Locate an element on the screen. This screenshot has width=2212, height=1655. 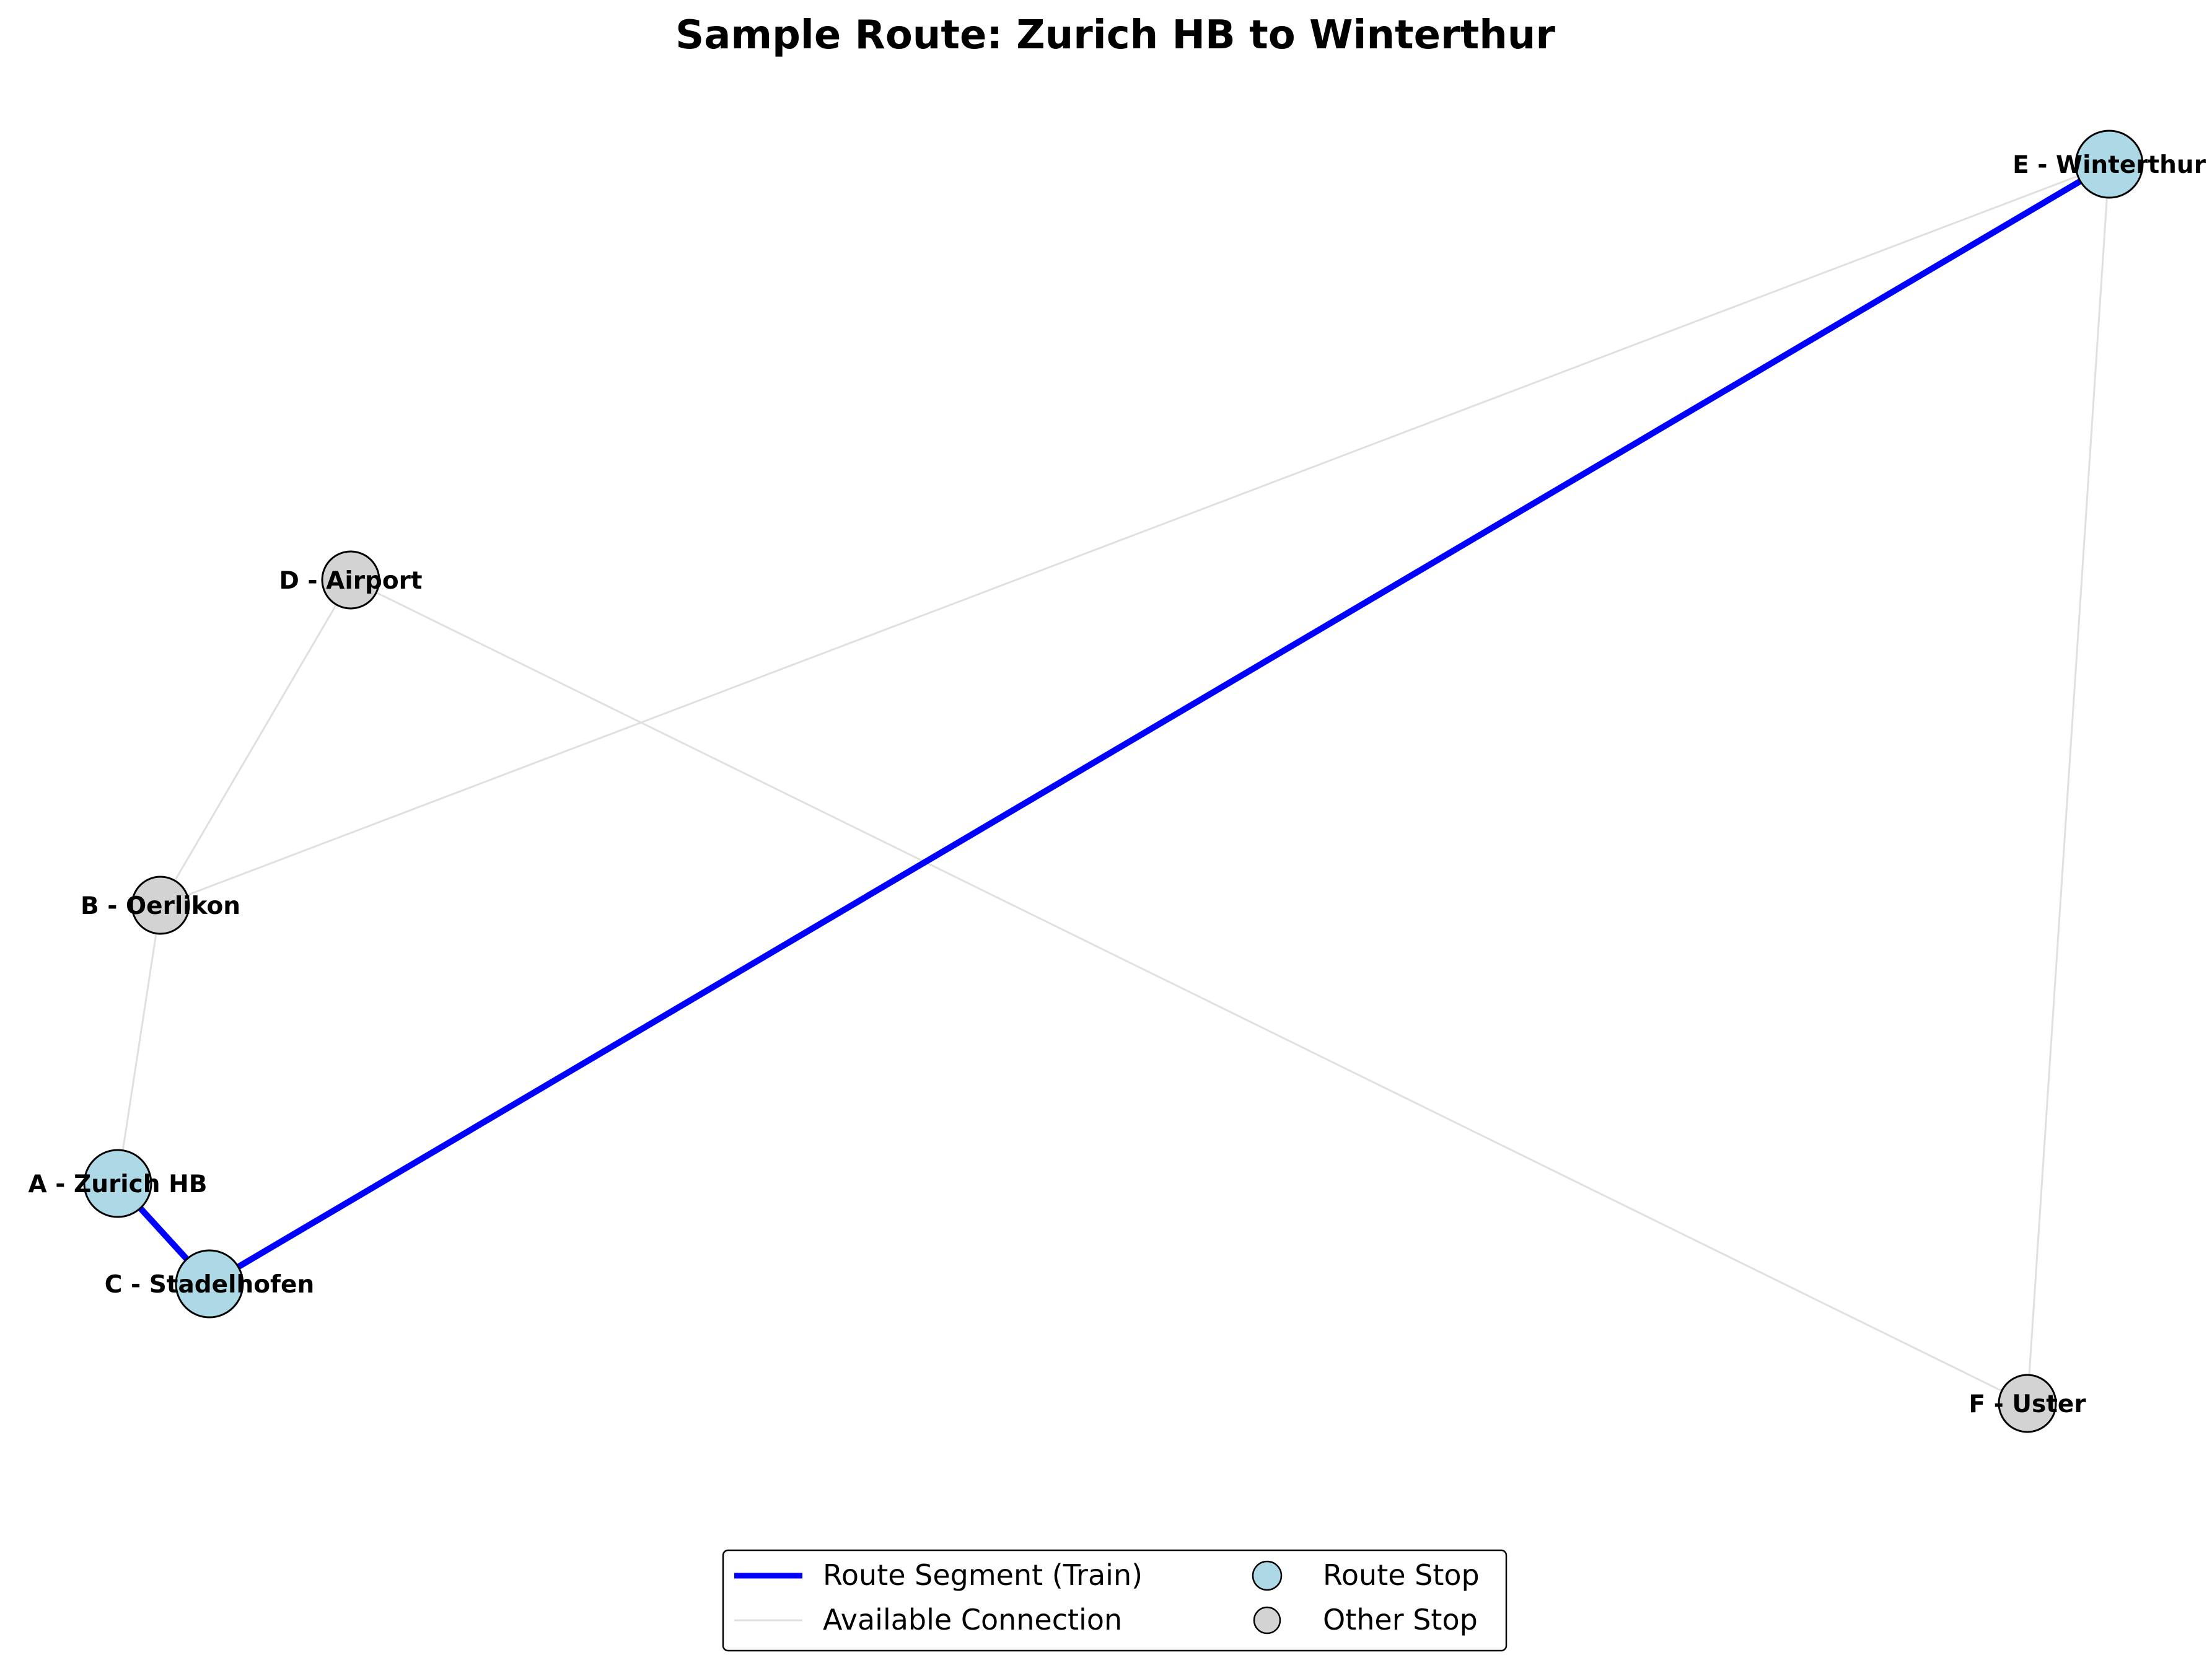
node-label-f: F - Uster is located at coordinates (2027, 1404).